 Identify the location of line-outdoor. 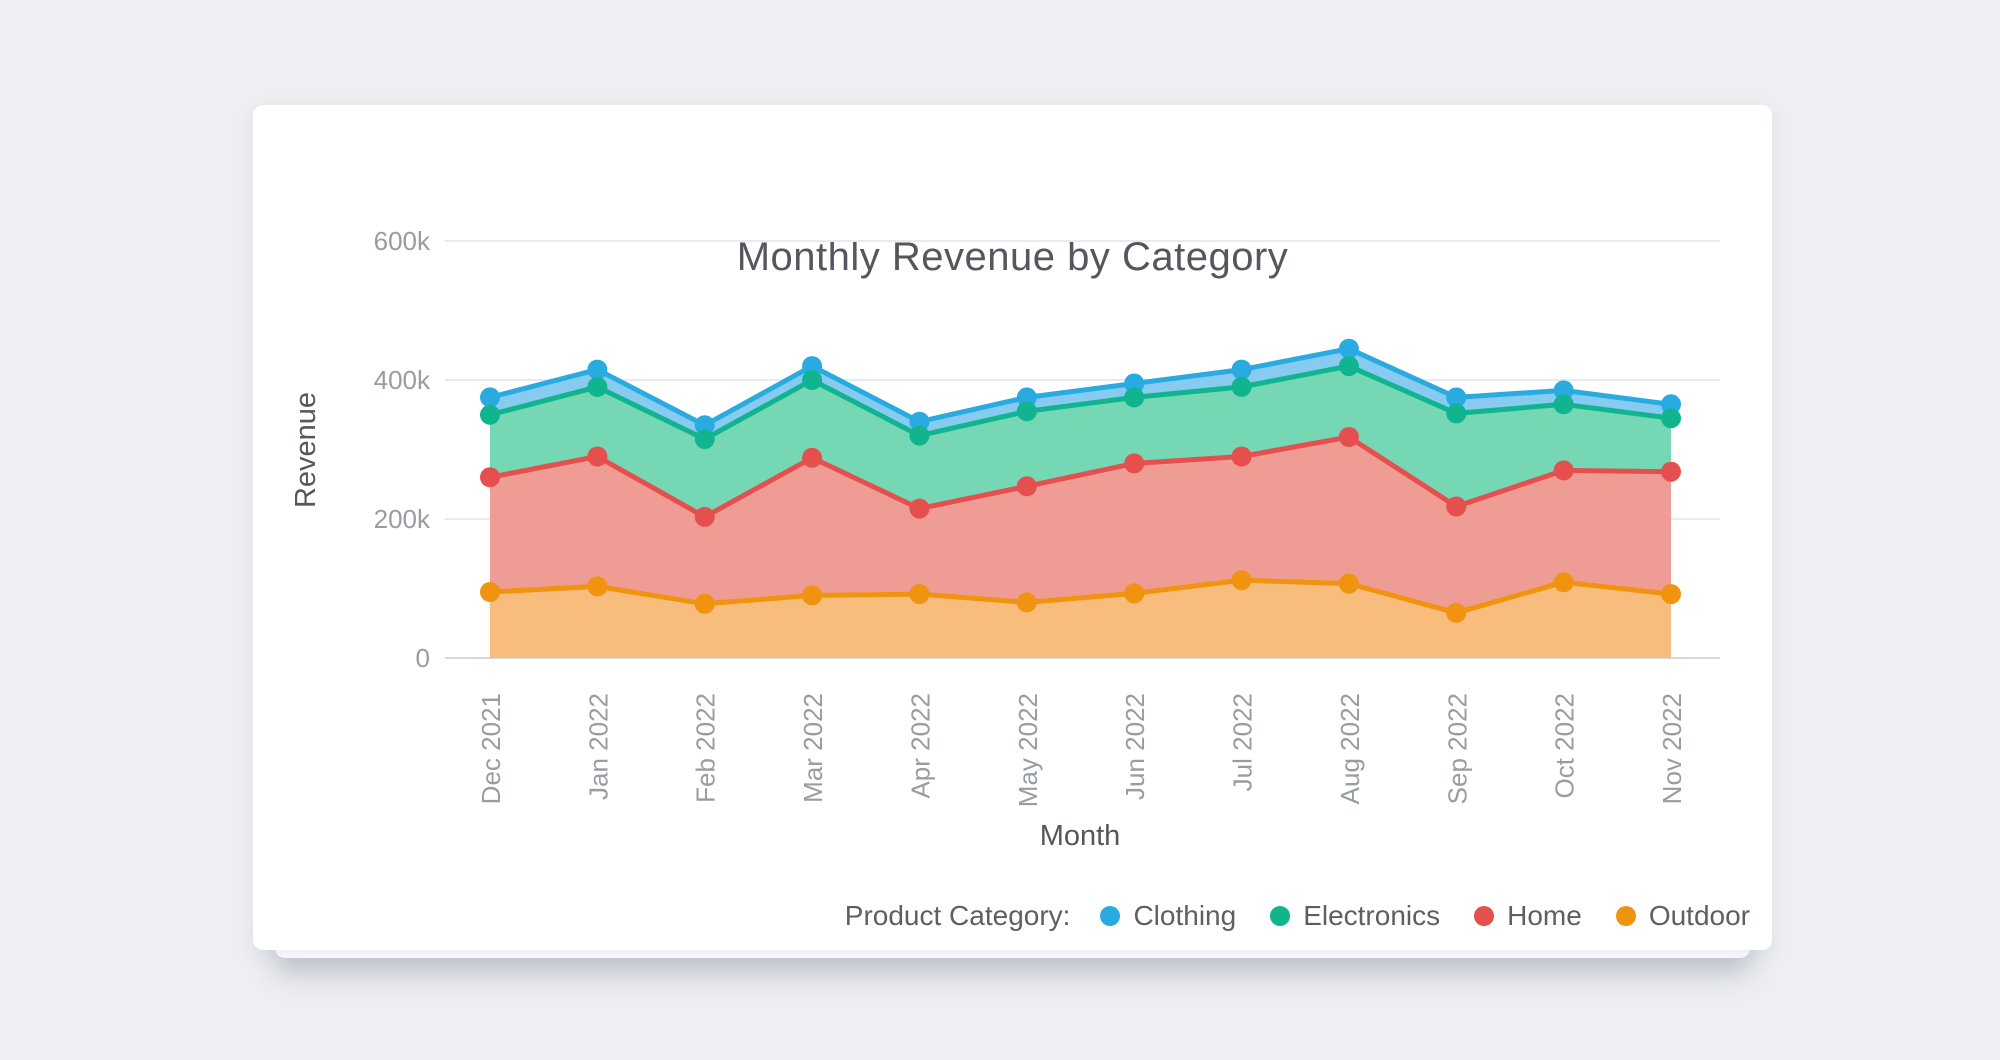
(1080, 596).